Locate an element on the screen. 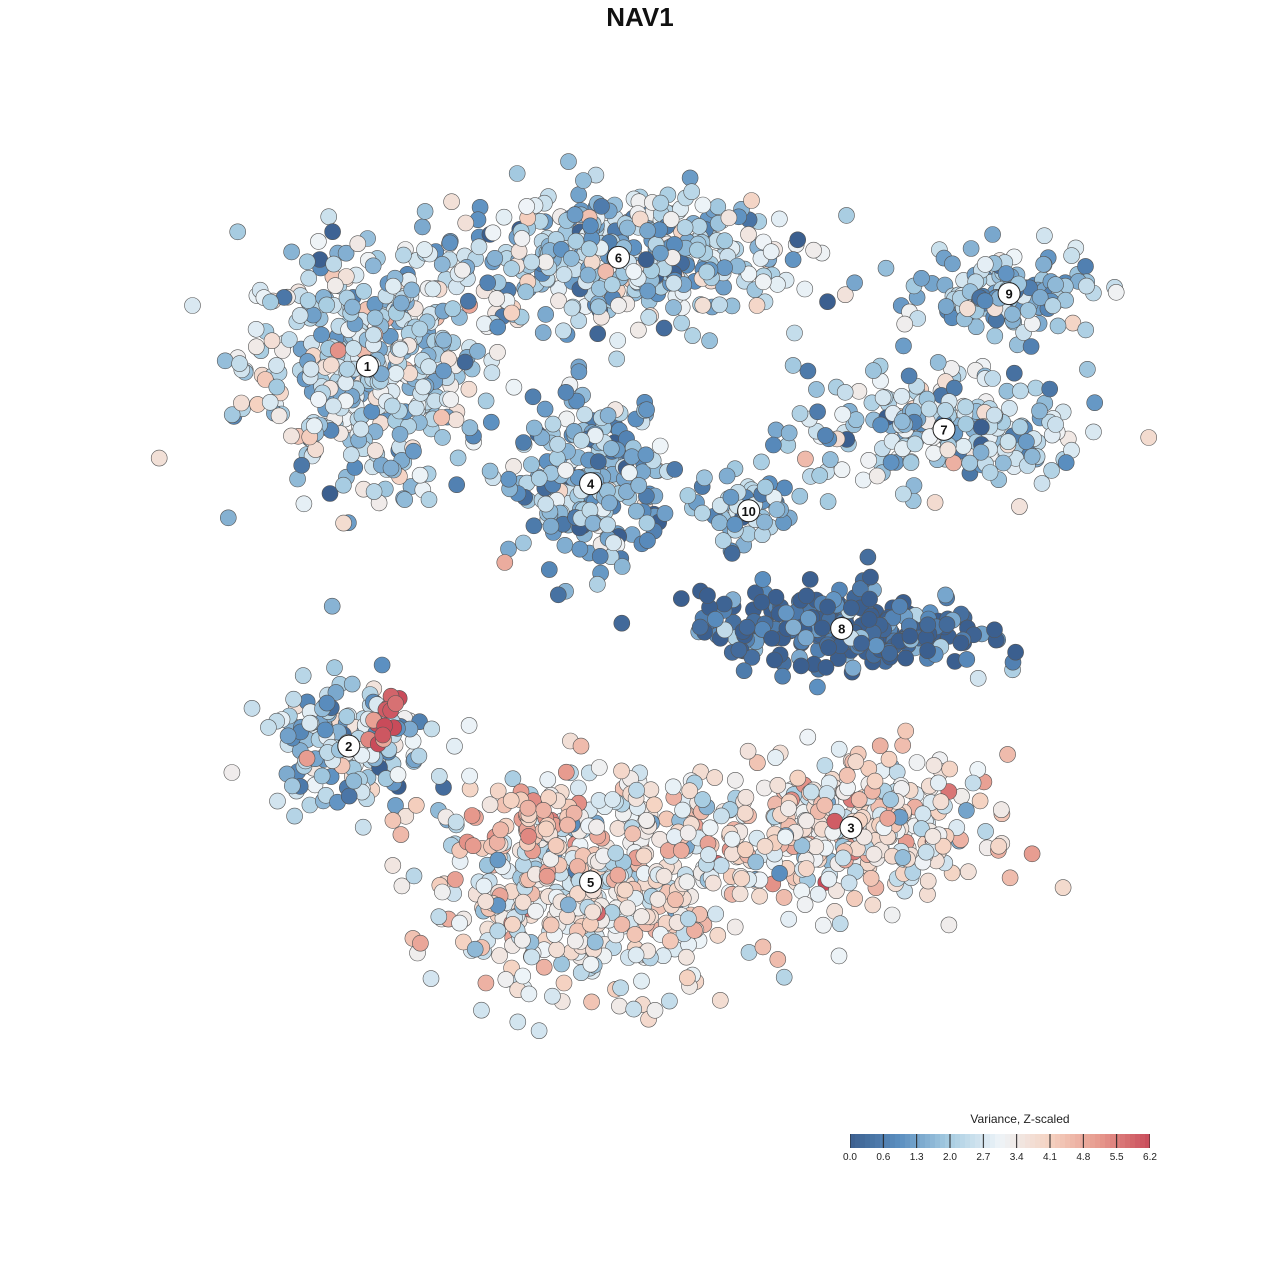  cluster-label-7: 7 is located at coordinates (944, 429).